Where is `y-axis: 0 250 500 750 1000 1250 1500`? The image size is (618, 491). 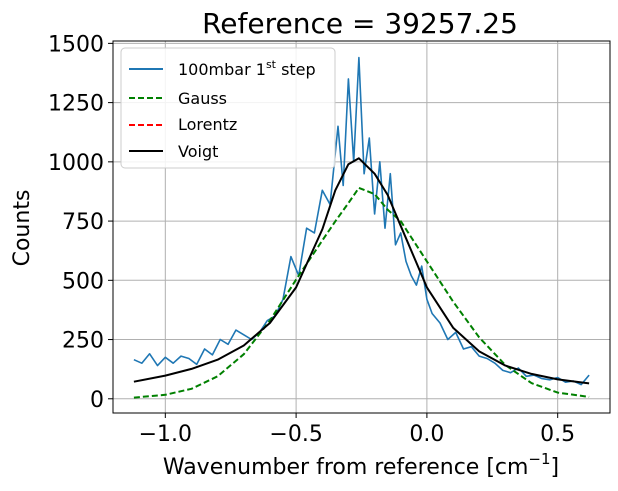
y-axis: 0 250 500 750 1000 1250 1500 is located at coordinates (80, 222).